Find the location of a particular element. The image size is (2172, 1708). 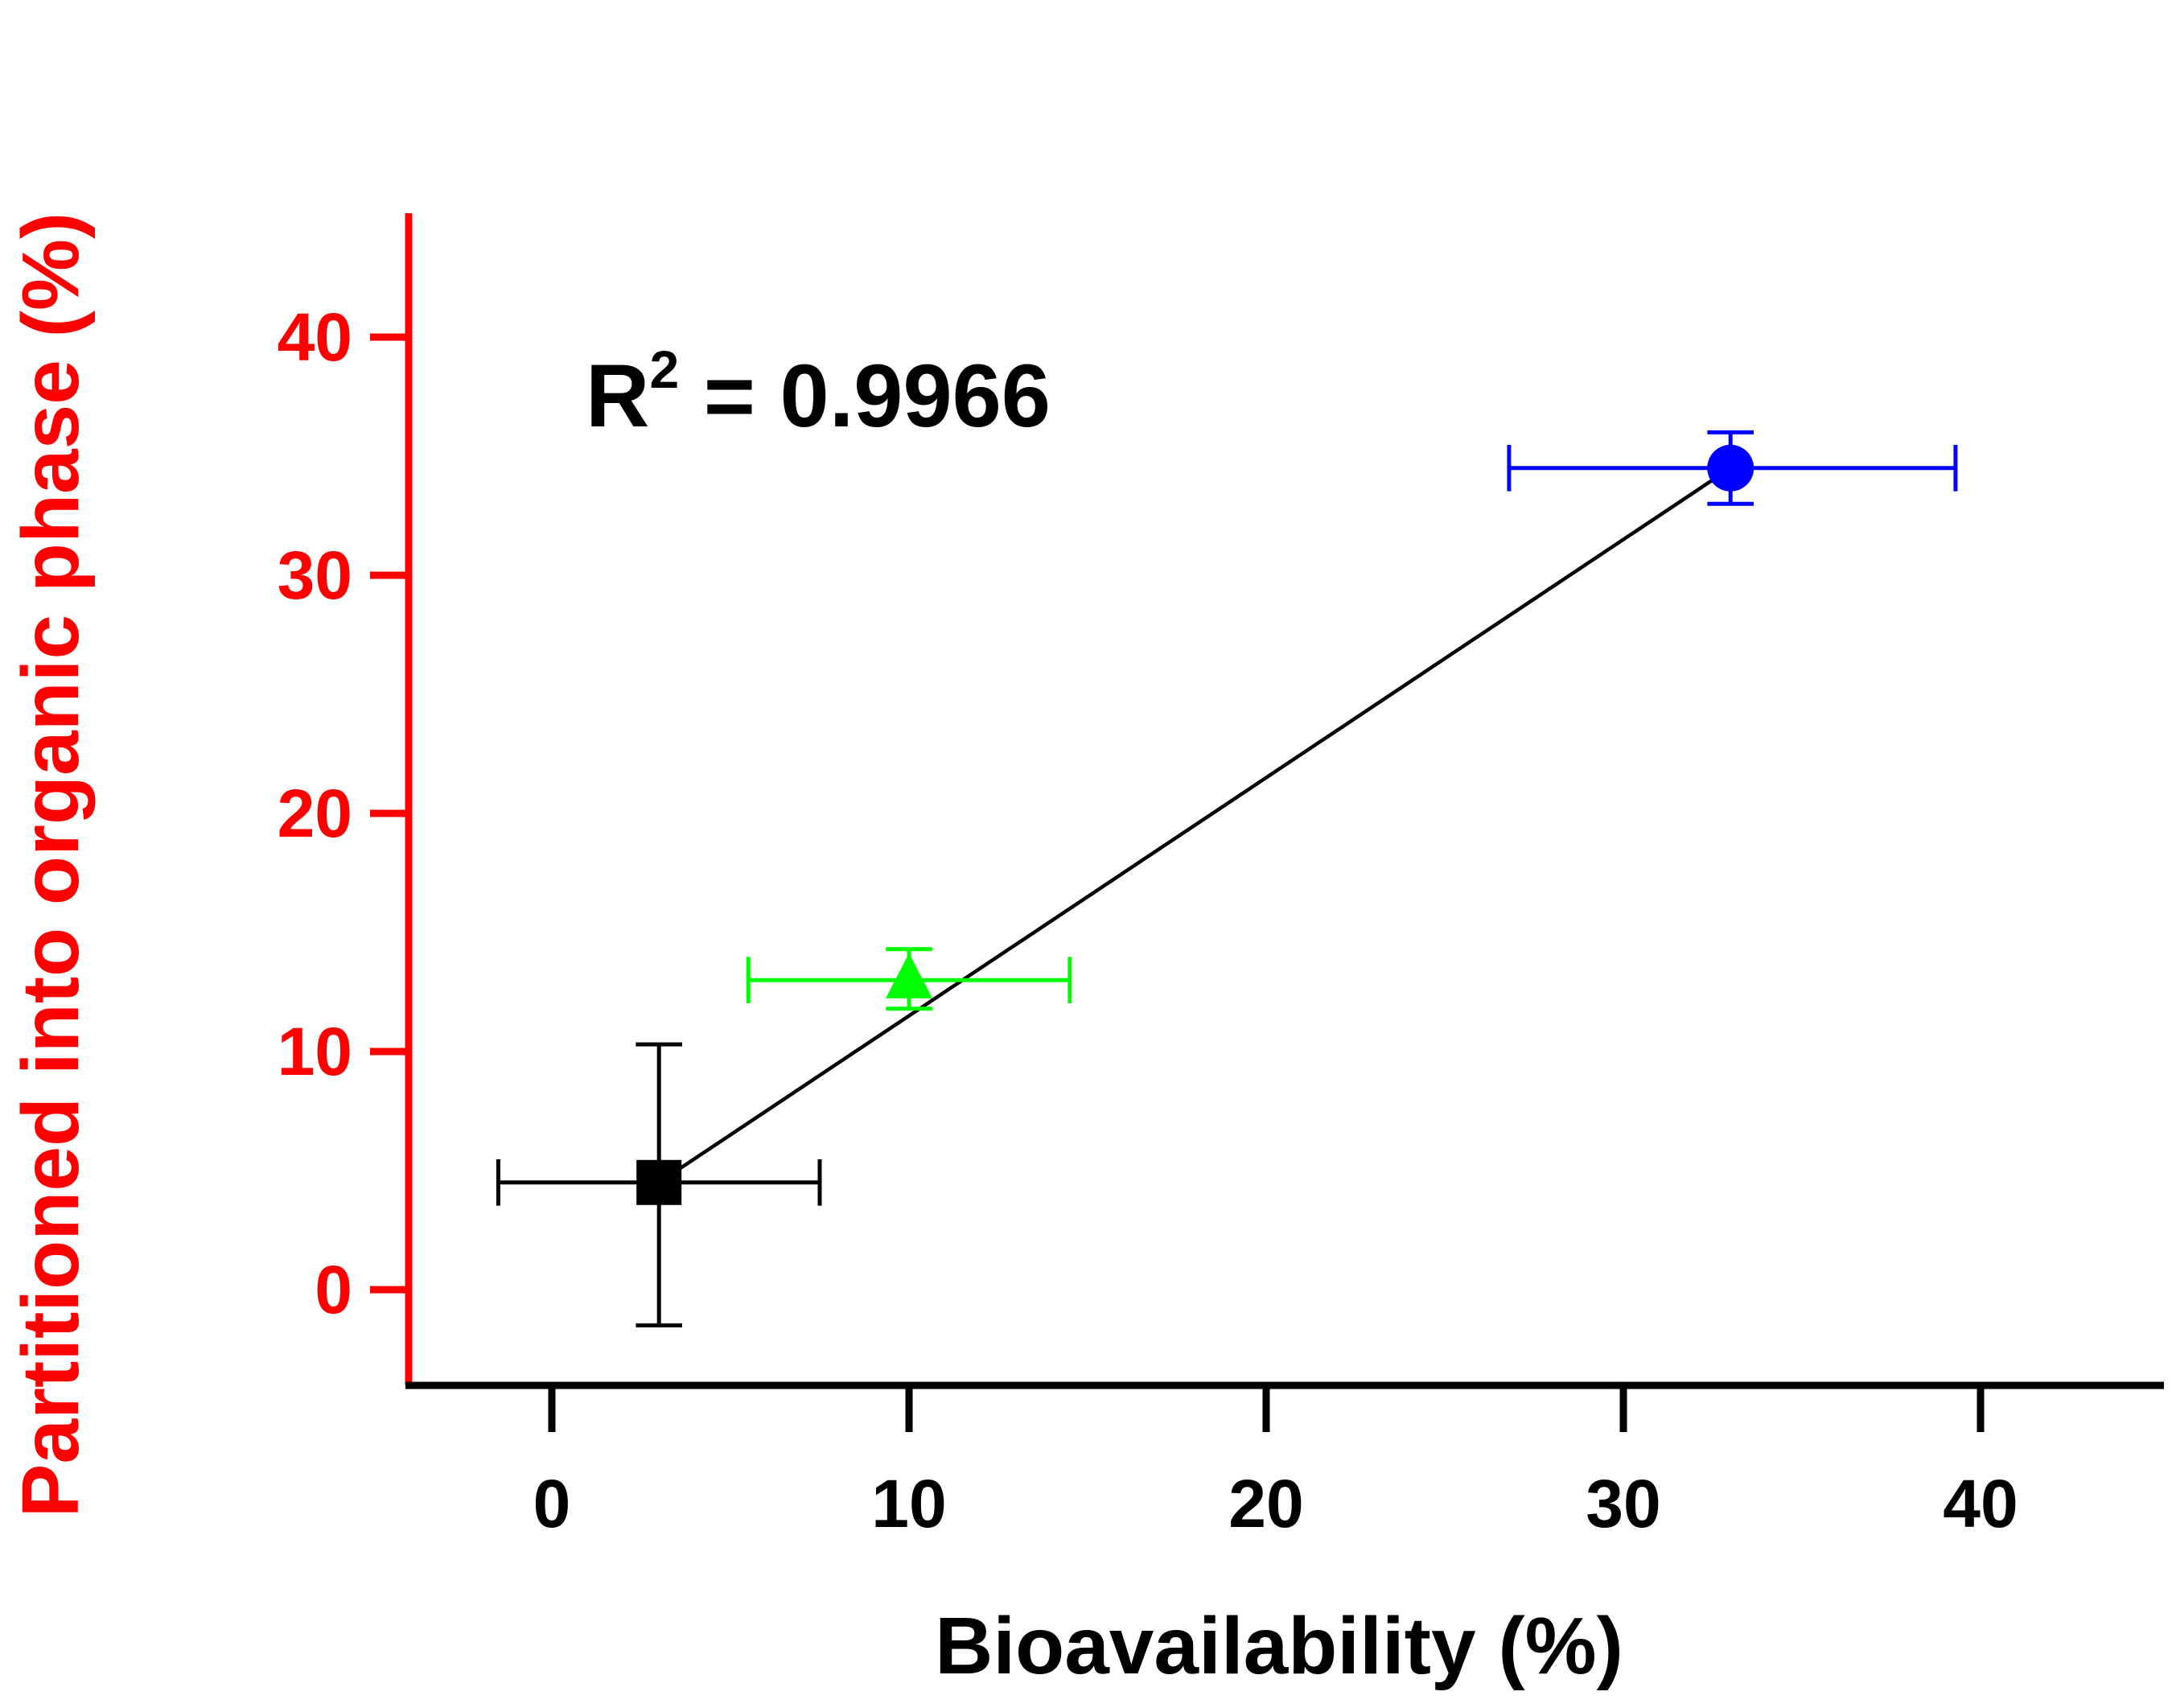

r-squared-annotation: R2 = 0.9966 is located at coordinates (818, 393).